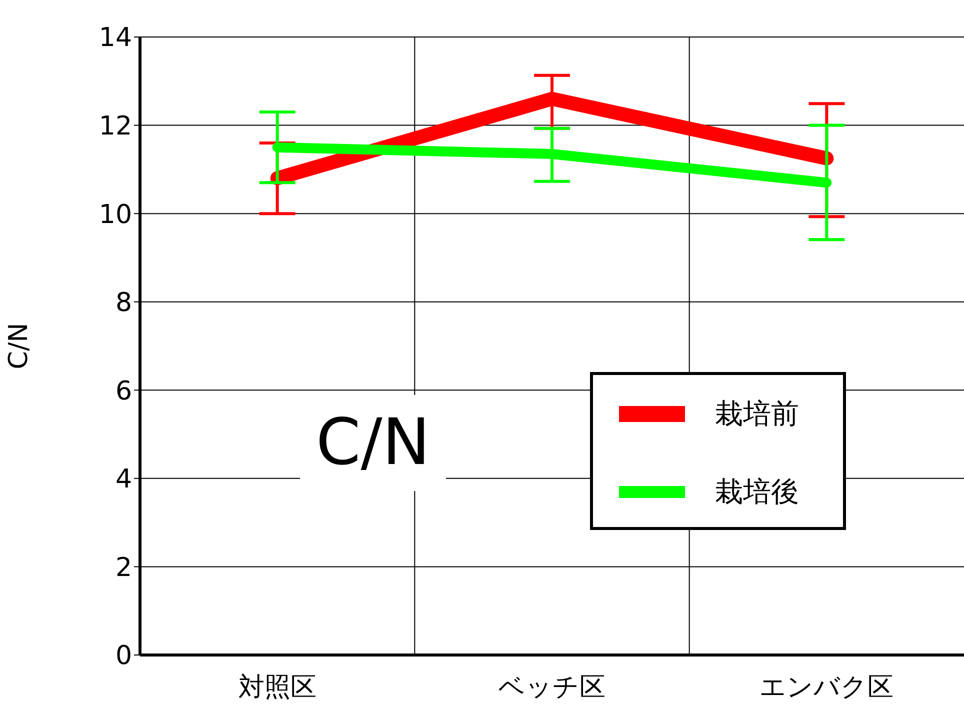 The width and height of the screenshot is (964, 713). What do you see at coordinates (123, 303) in the screenshot?
I see `y-tick-label: 8` at bounding box center [123, 303].